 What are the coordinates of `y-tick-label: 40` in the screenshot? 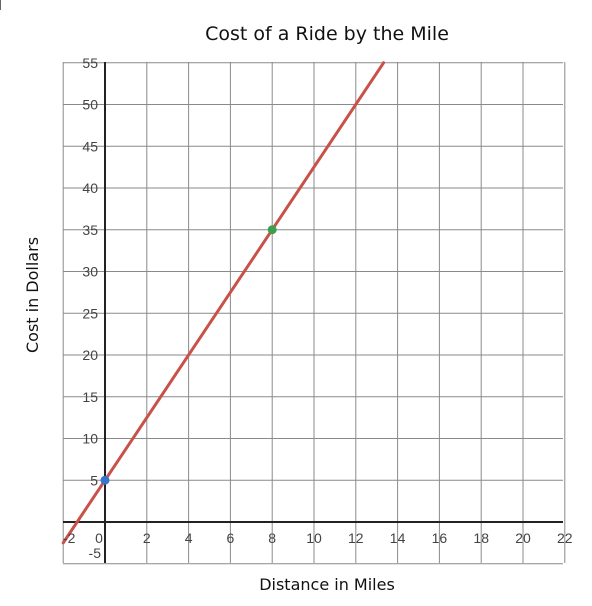 It's located at (90, 188).